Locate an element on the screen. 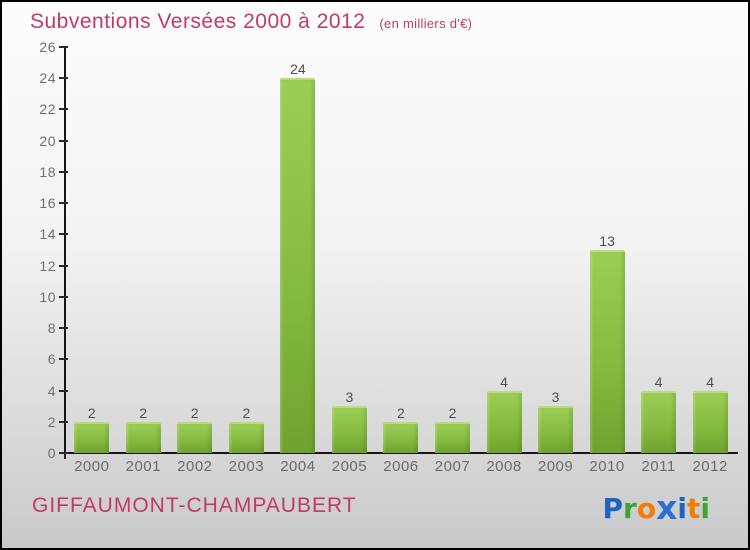 This screenshot has width=750, height=550. y-axis-line is located at coordinates (65, 250).